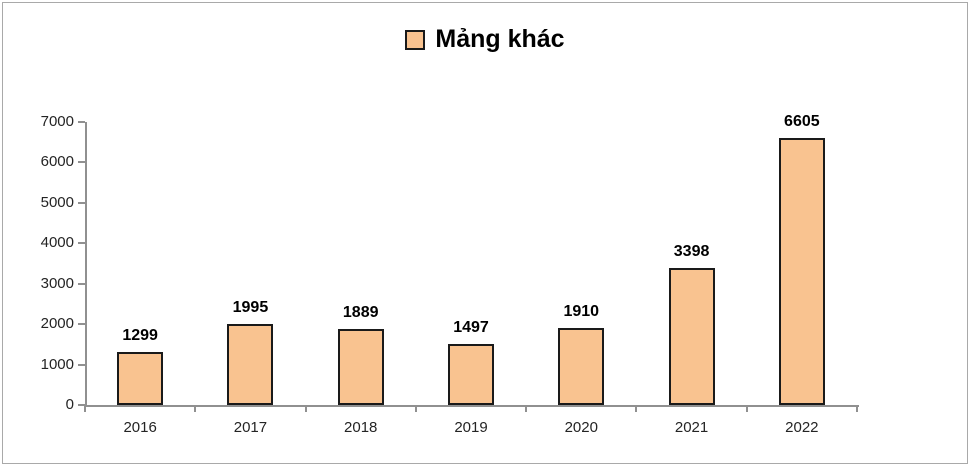 The image size is (970, 466). What do you see at coordinates (86, 264) in the screenshot?
I see `y-axis-line` at bounding box center [86, 264].